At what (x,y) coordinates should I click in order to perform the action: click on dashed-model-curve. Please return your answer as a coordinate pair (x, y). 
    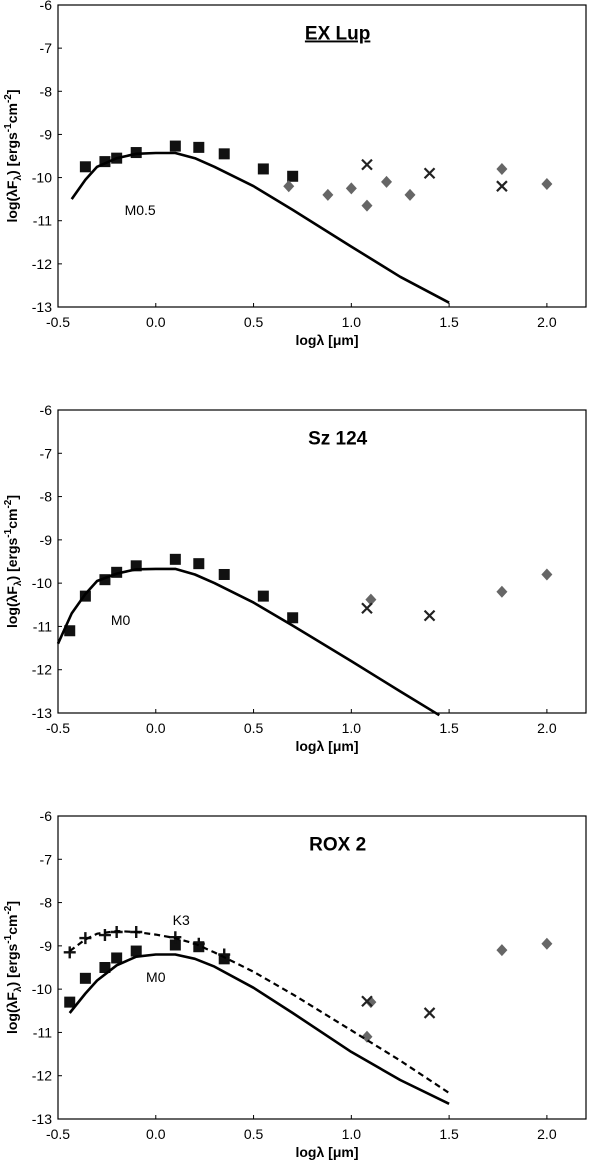
    Looking at the image, I should click on (259, 1011).